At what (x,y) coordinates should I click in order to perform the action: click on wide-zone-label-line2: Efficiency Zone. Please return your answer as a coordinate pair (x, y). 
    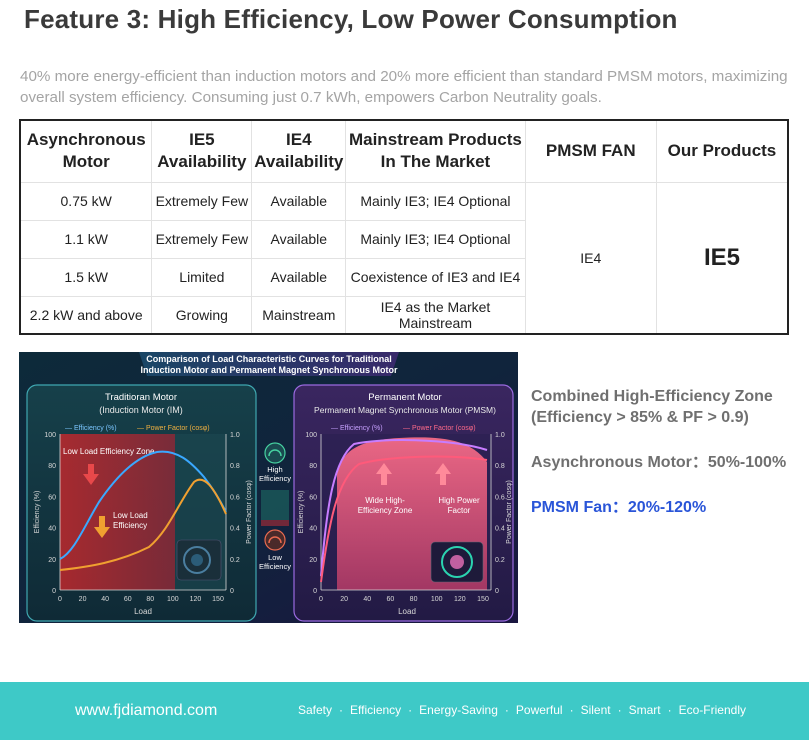
    Looking at the image, I should click on (385, 510).